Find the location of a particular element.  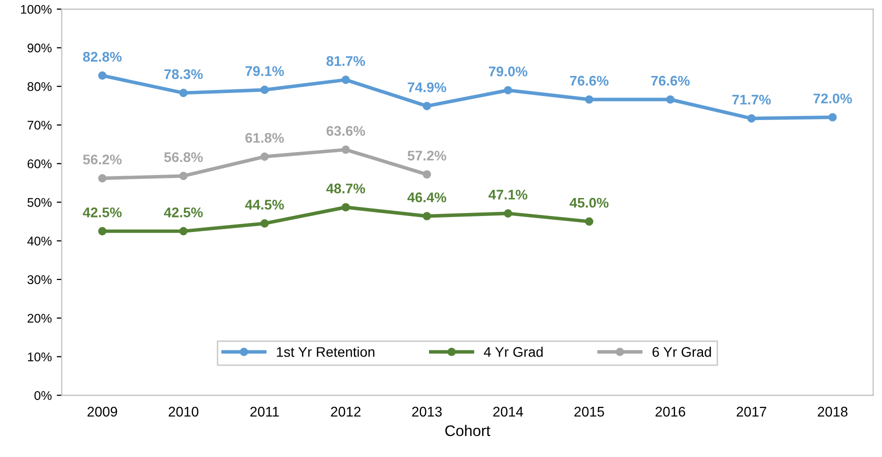

y-tick-label: 70% is located at coordinates (40, 125).